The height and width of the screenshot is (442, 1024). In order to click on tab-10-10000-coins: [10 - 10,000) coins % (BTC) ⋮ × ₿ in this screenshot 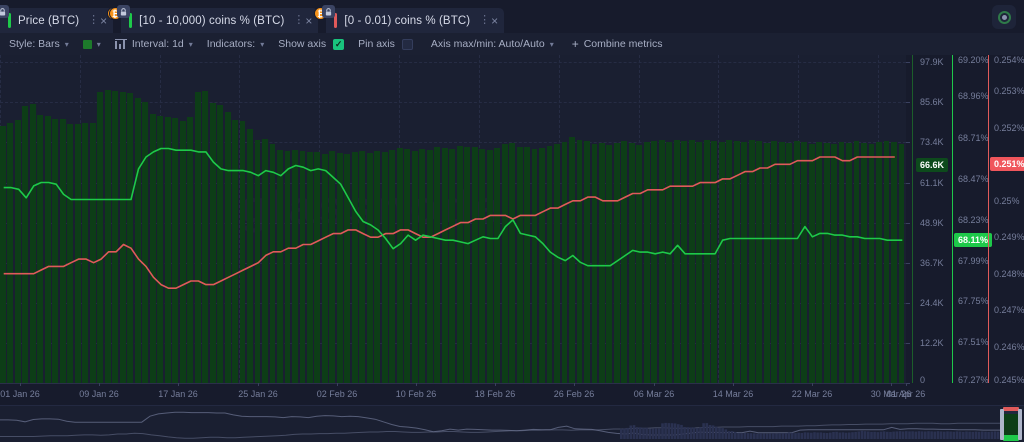, I will do `click(214, 19)`.